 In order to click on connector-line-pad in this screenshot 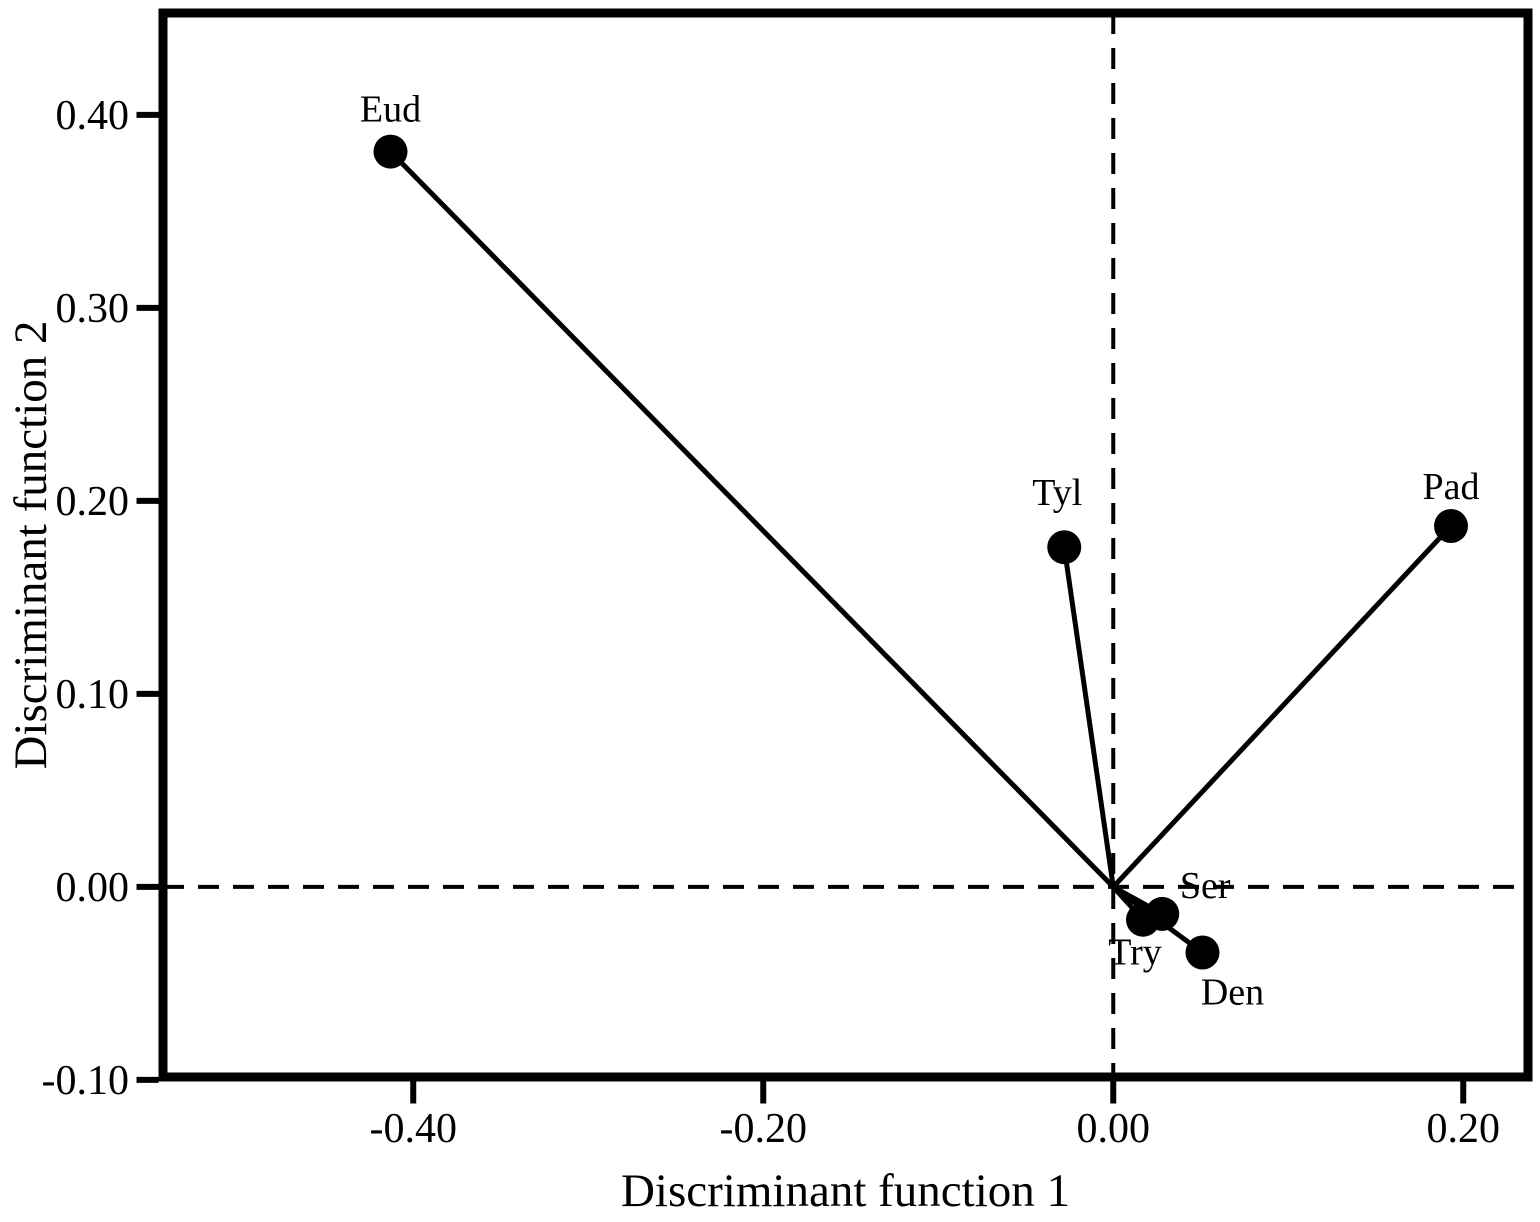, I will do `click(1282, 706)`.